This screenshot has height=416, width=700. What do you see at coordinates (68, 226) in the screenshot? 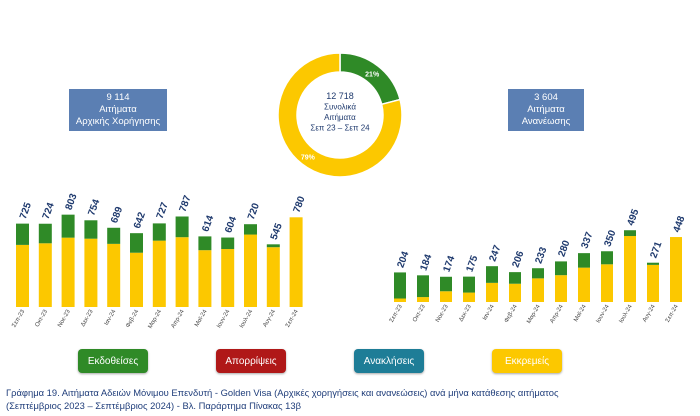
I see `bar-issued-Νοε-23` at bounding box center [68, 226].